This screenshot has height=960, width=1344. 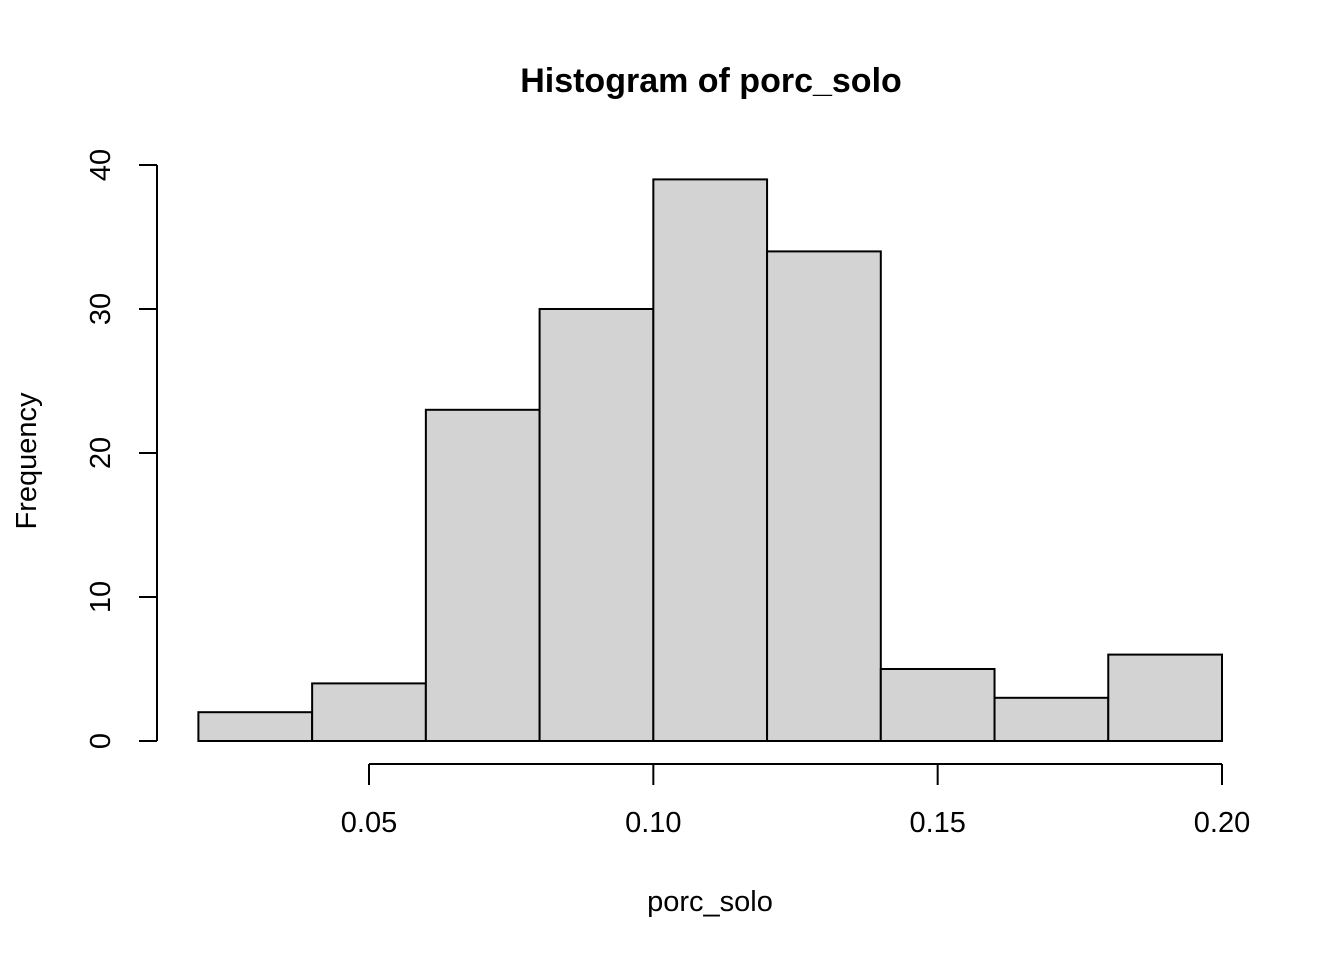 What do you see at coordinates (101, 597) in the screenshot?
I see `y-tick-label: 10` at bounding box center [101, 597].